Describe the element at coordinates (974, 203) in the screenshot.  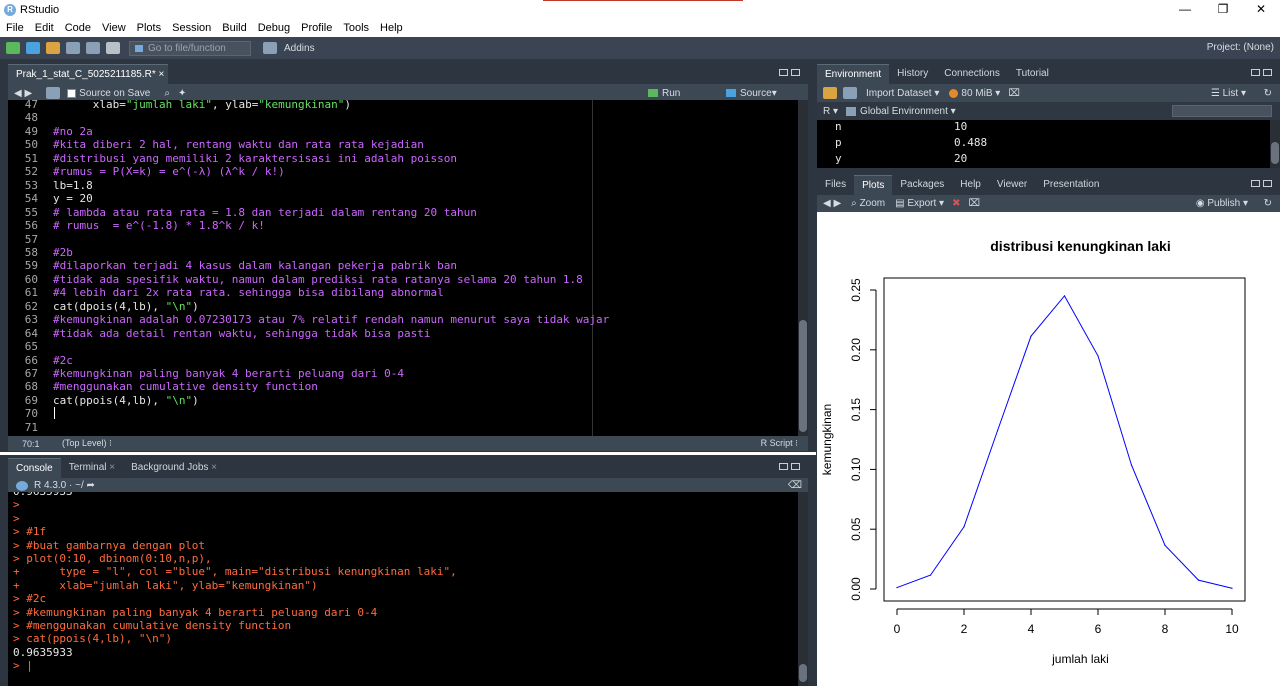
I see `clear-plots-icon: ⌧` at that location.